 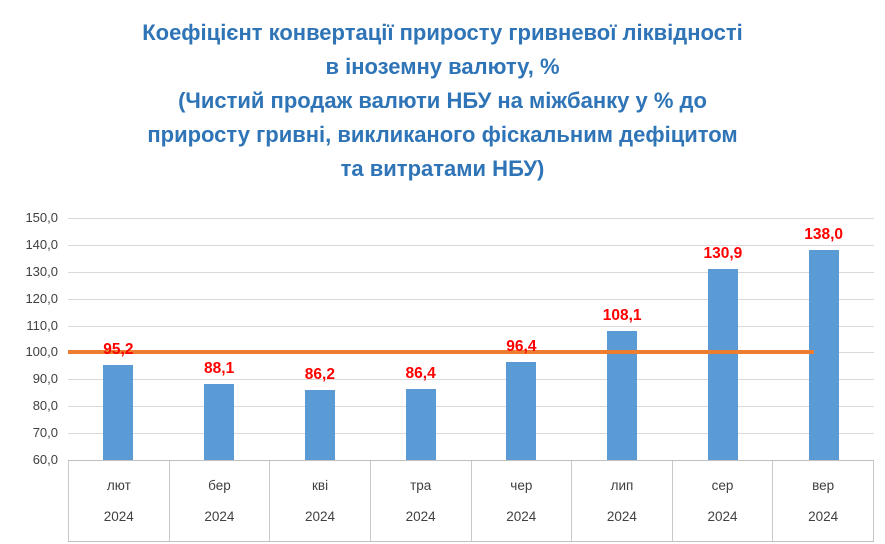 I want to click on data-label: 138,0, so click(x=824, y=235).